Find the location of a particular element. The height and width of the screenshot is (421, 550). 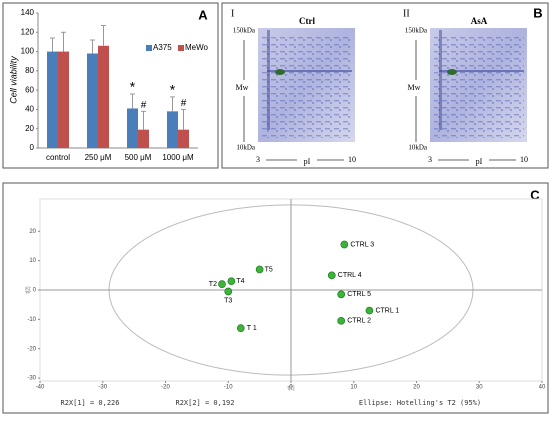

x-tick-label: 40 is located at coordinates (542, 388).